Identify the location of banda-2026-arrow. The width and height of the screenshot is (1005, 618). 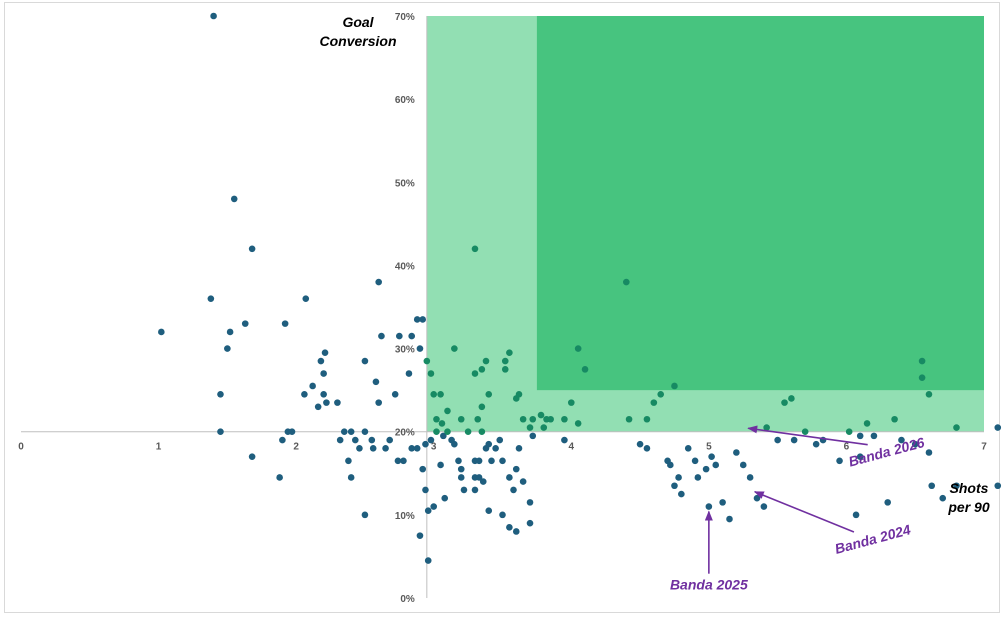
(807, 435).